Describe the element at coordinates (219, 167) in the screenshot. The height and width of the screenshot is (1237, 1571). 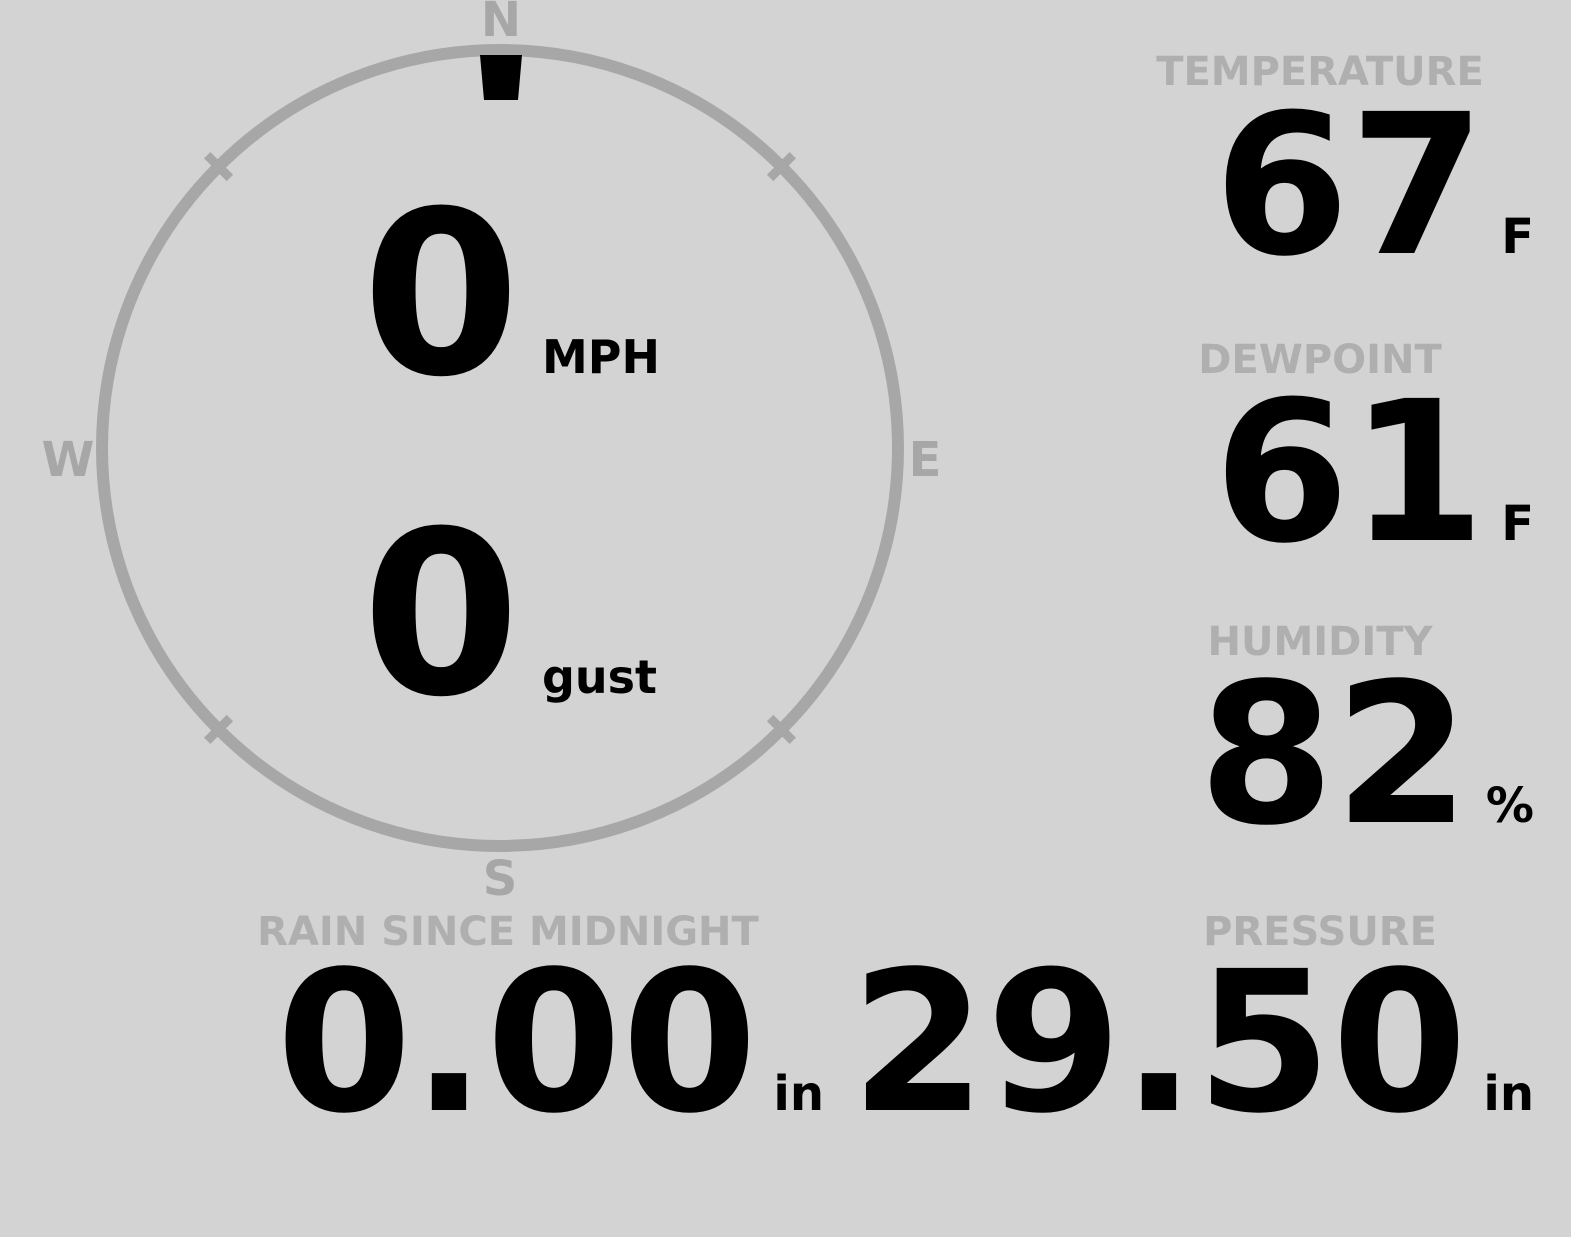
I see `compass-tick-nw-icon` at that location.